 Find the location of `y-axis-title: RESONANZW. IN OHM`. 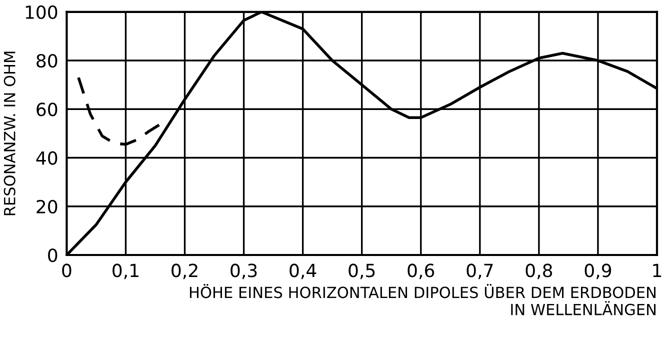

y-axis-title: RESONANZW. IN OHM is located at coordinates (10, 134).